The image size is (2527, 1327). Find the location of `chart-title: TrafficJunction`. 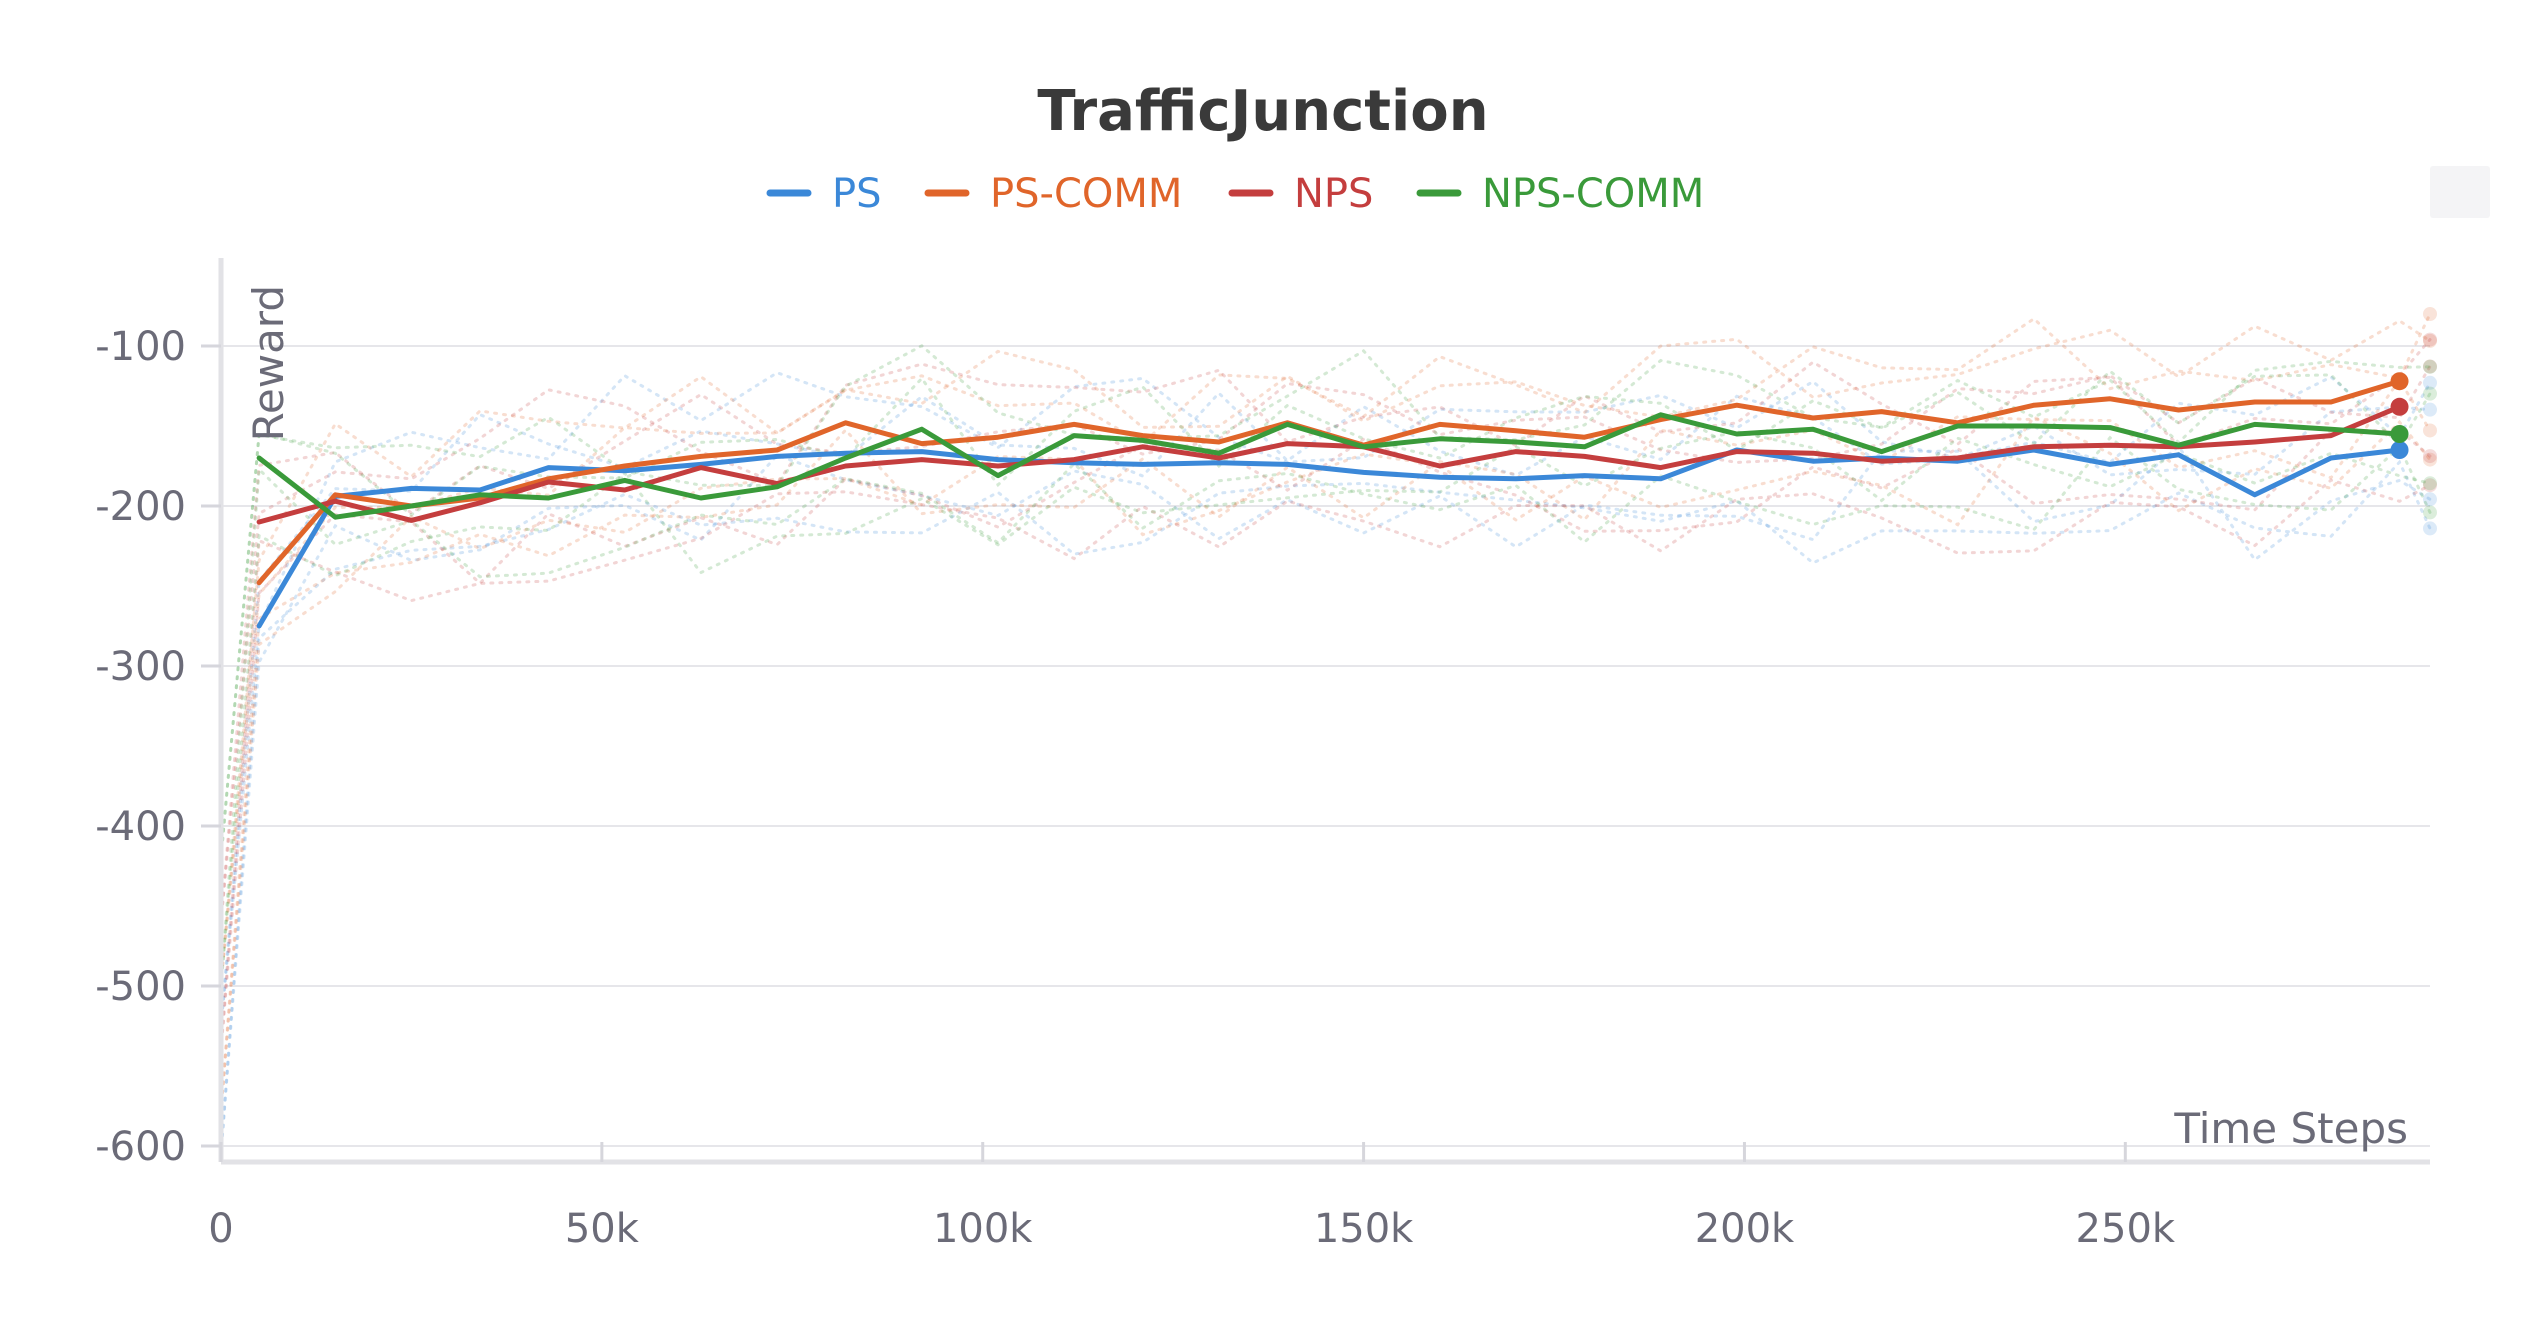

chart-title: TrafficJunction is located at coordinates (1262, 111).